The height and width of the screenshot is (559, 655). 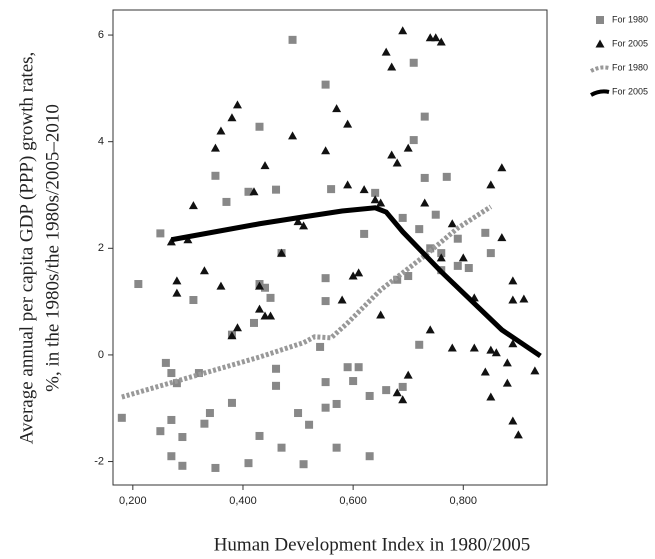 What do you see at coordinates (133, 501) in the screenshot?
I see `x-tick-label: 0,200` at bounding box center [133, 501].